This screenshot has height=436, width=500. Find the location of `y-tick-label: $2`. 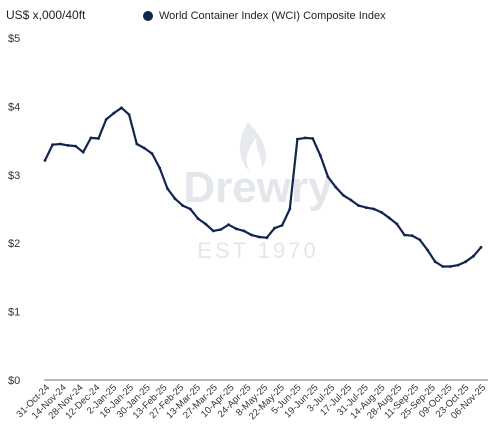

y-tick-label: $2 is located at coordinates (14, 244).